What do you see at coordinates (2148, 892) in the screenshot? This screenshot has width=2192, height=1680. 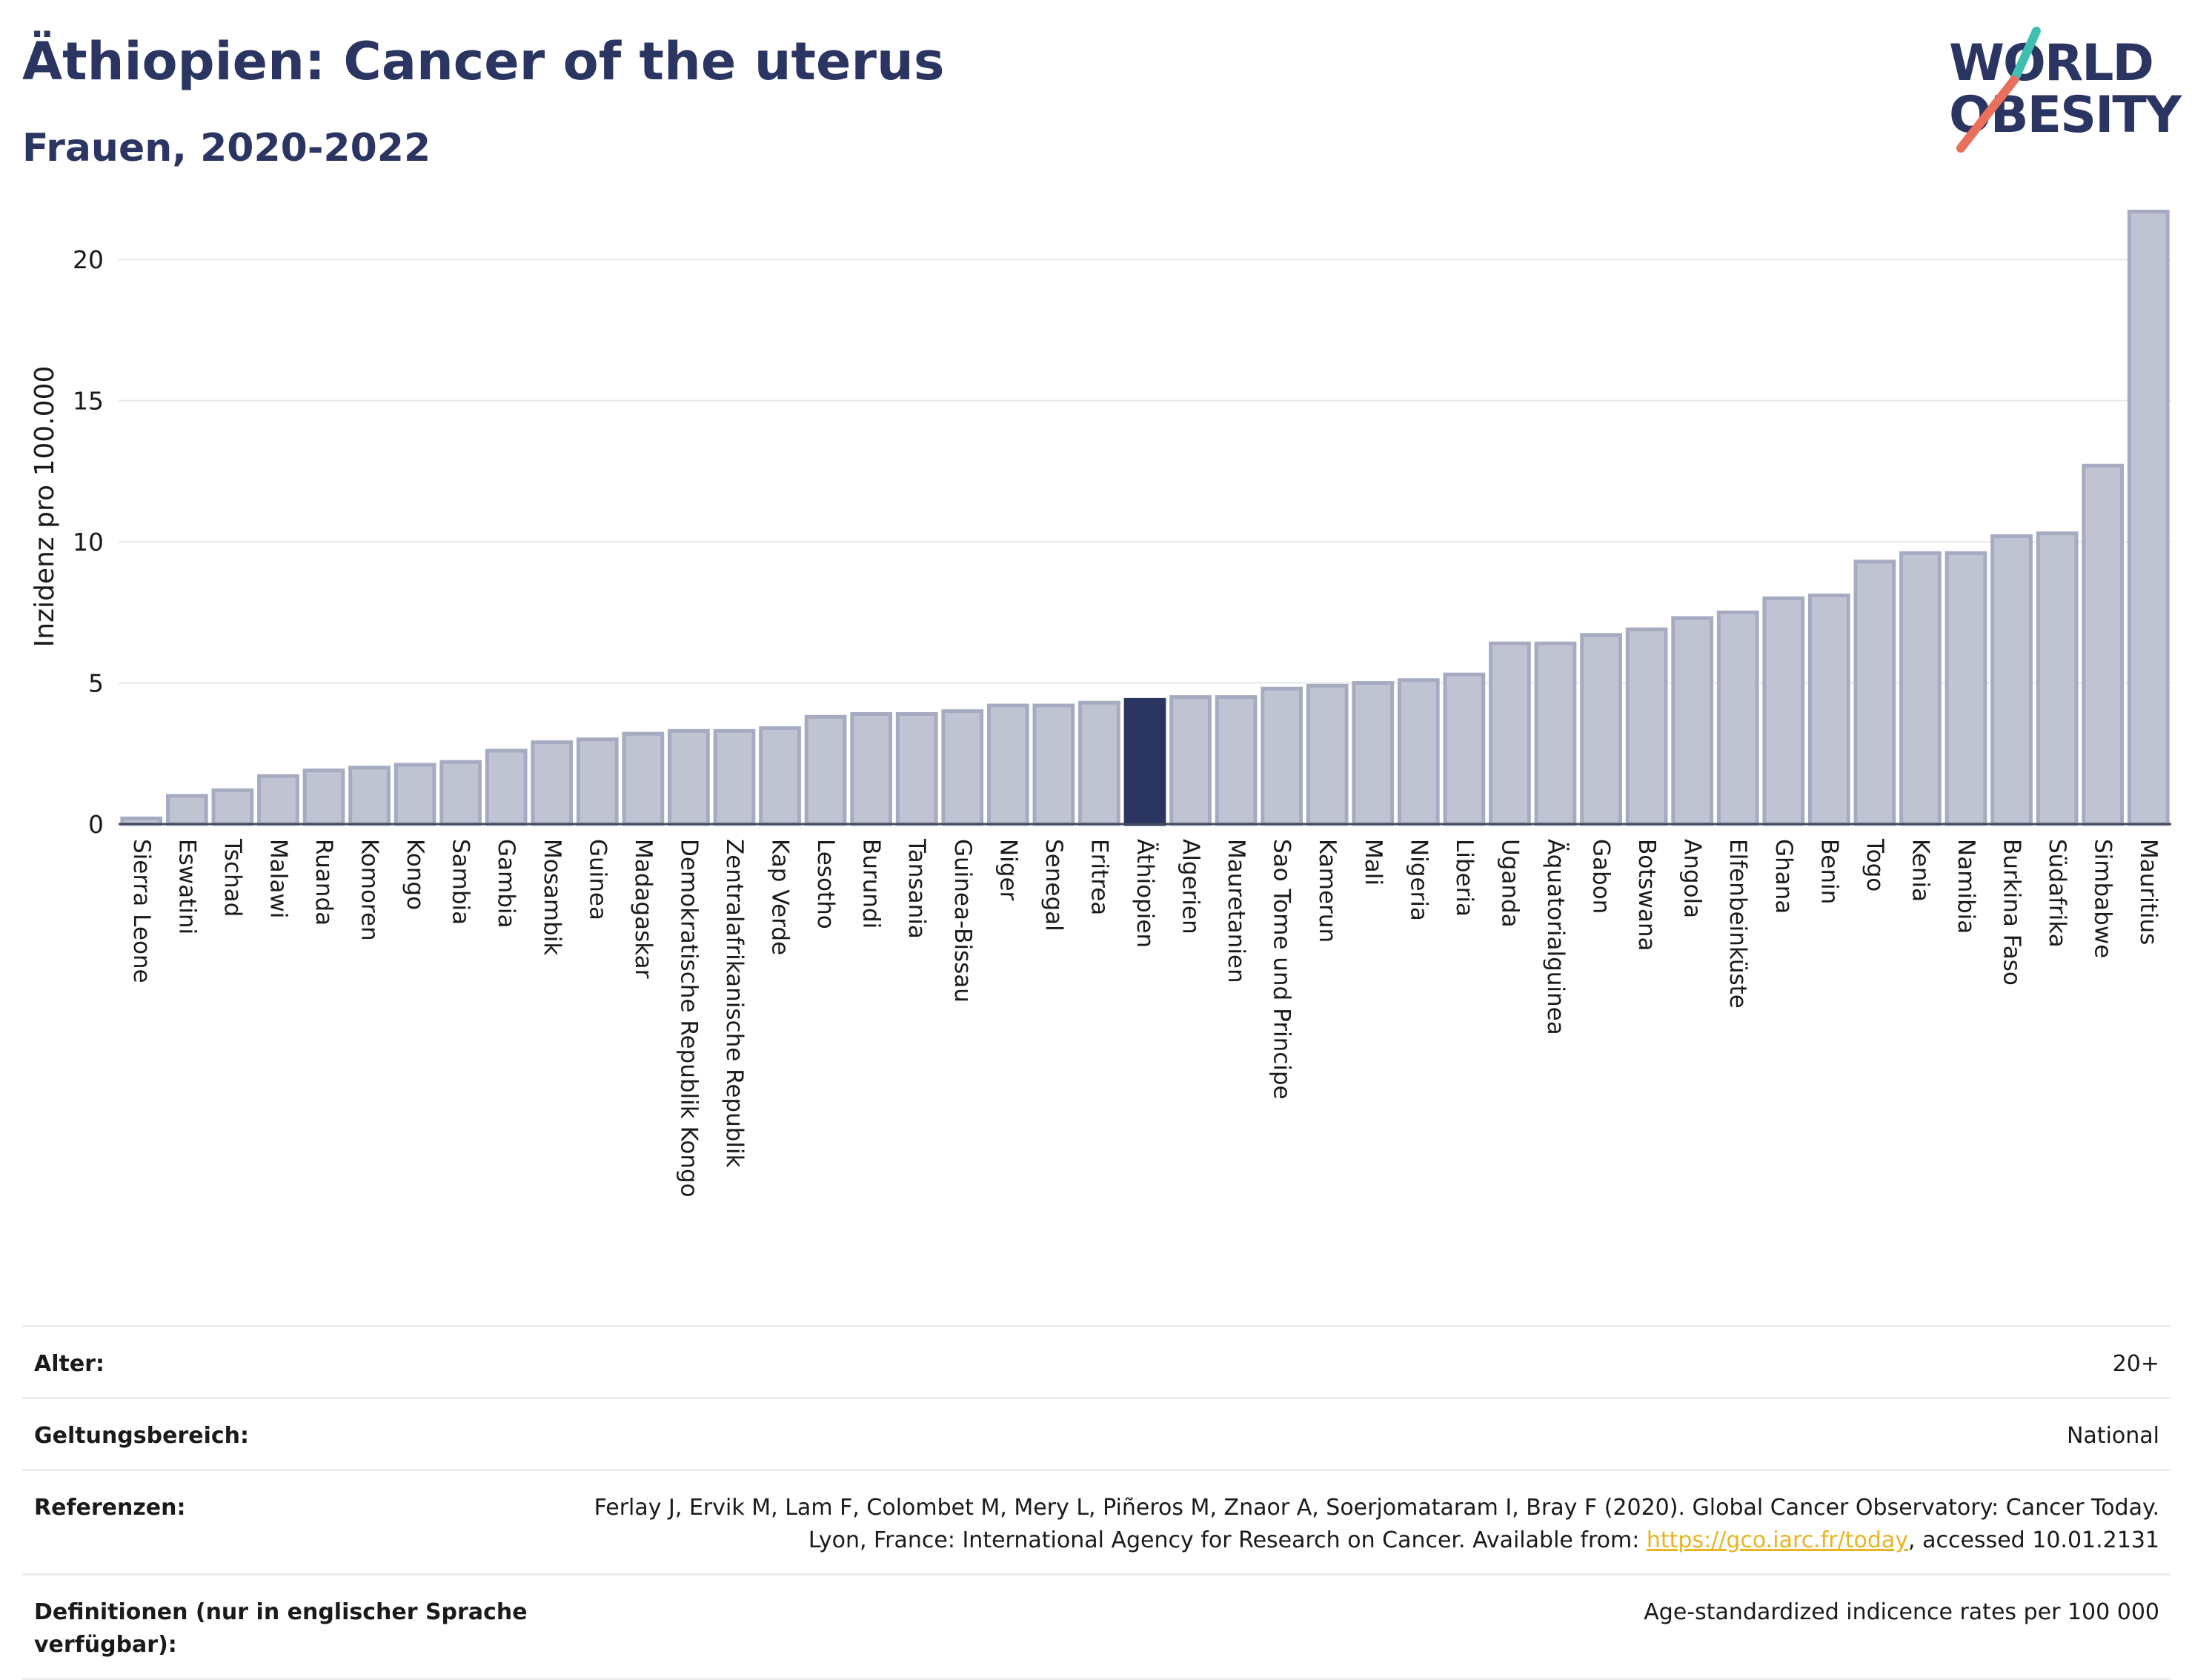 I see `x-tick-label: Mauritius` at bounding box center [2148, 892].